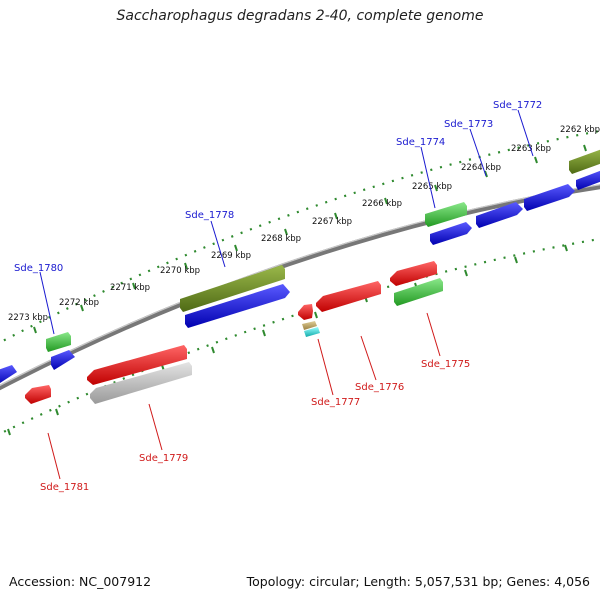 This screenshot has width=600, height=600. What do you see at coordinates (80, 581) in the screenshot?
I see `accession-text: Accession: NC_007912` at bounding box center [80, 581].